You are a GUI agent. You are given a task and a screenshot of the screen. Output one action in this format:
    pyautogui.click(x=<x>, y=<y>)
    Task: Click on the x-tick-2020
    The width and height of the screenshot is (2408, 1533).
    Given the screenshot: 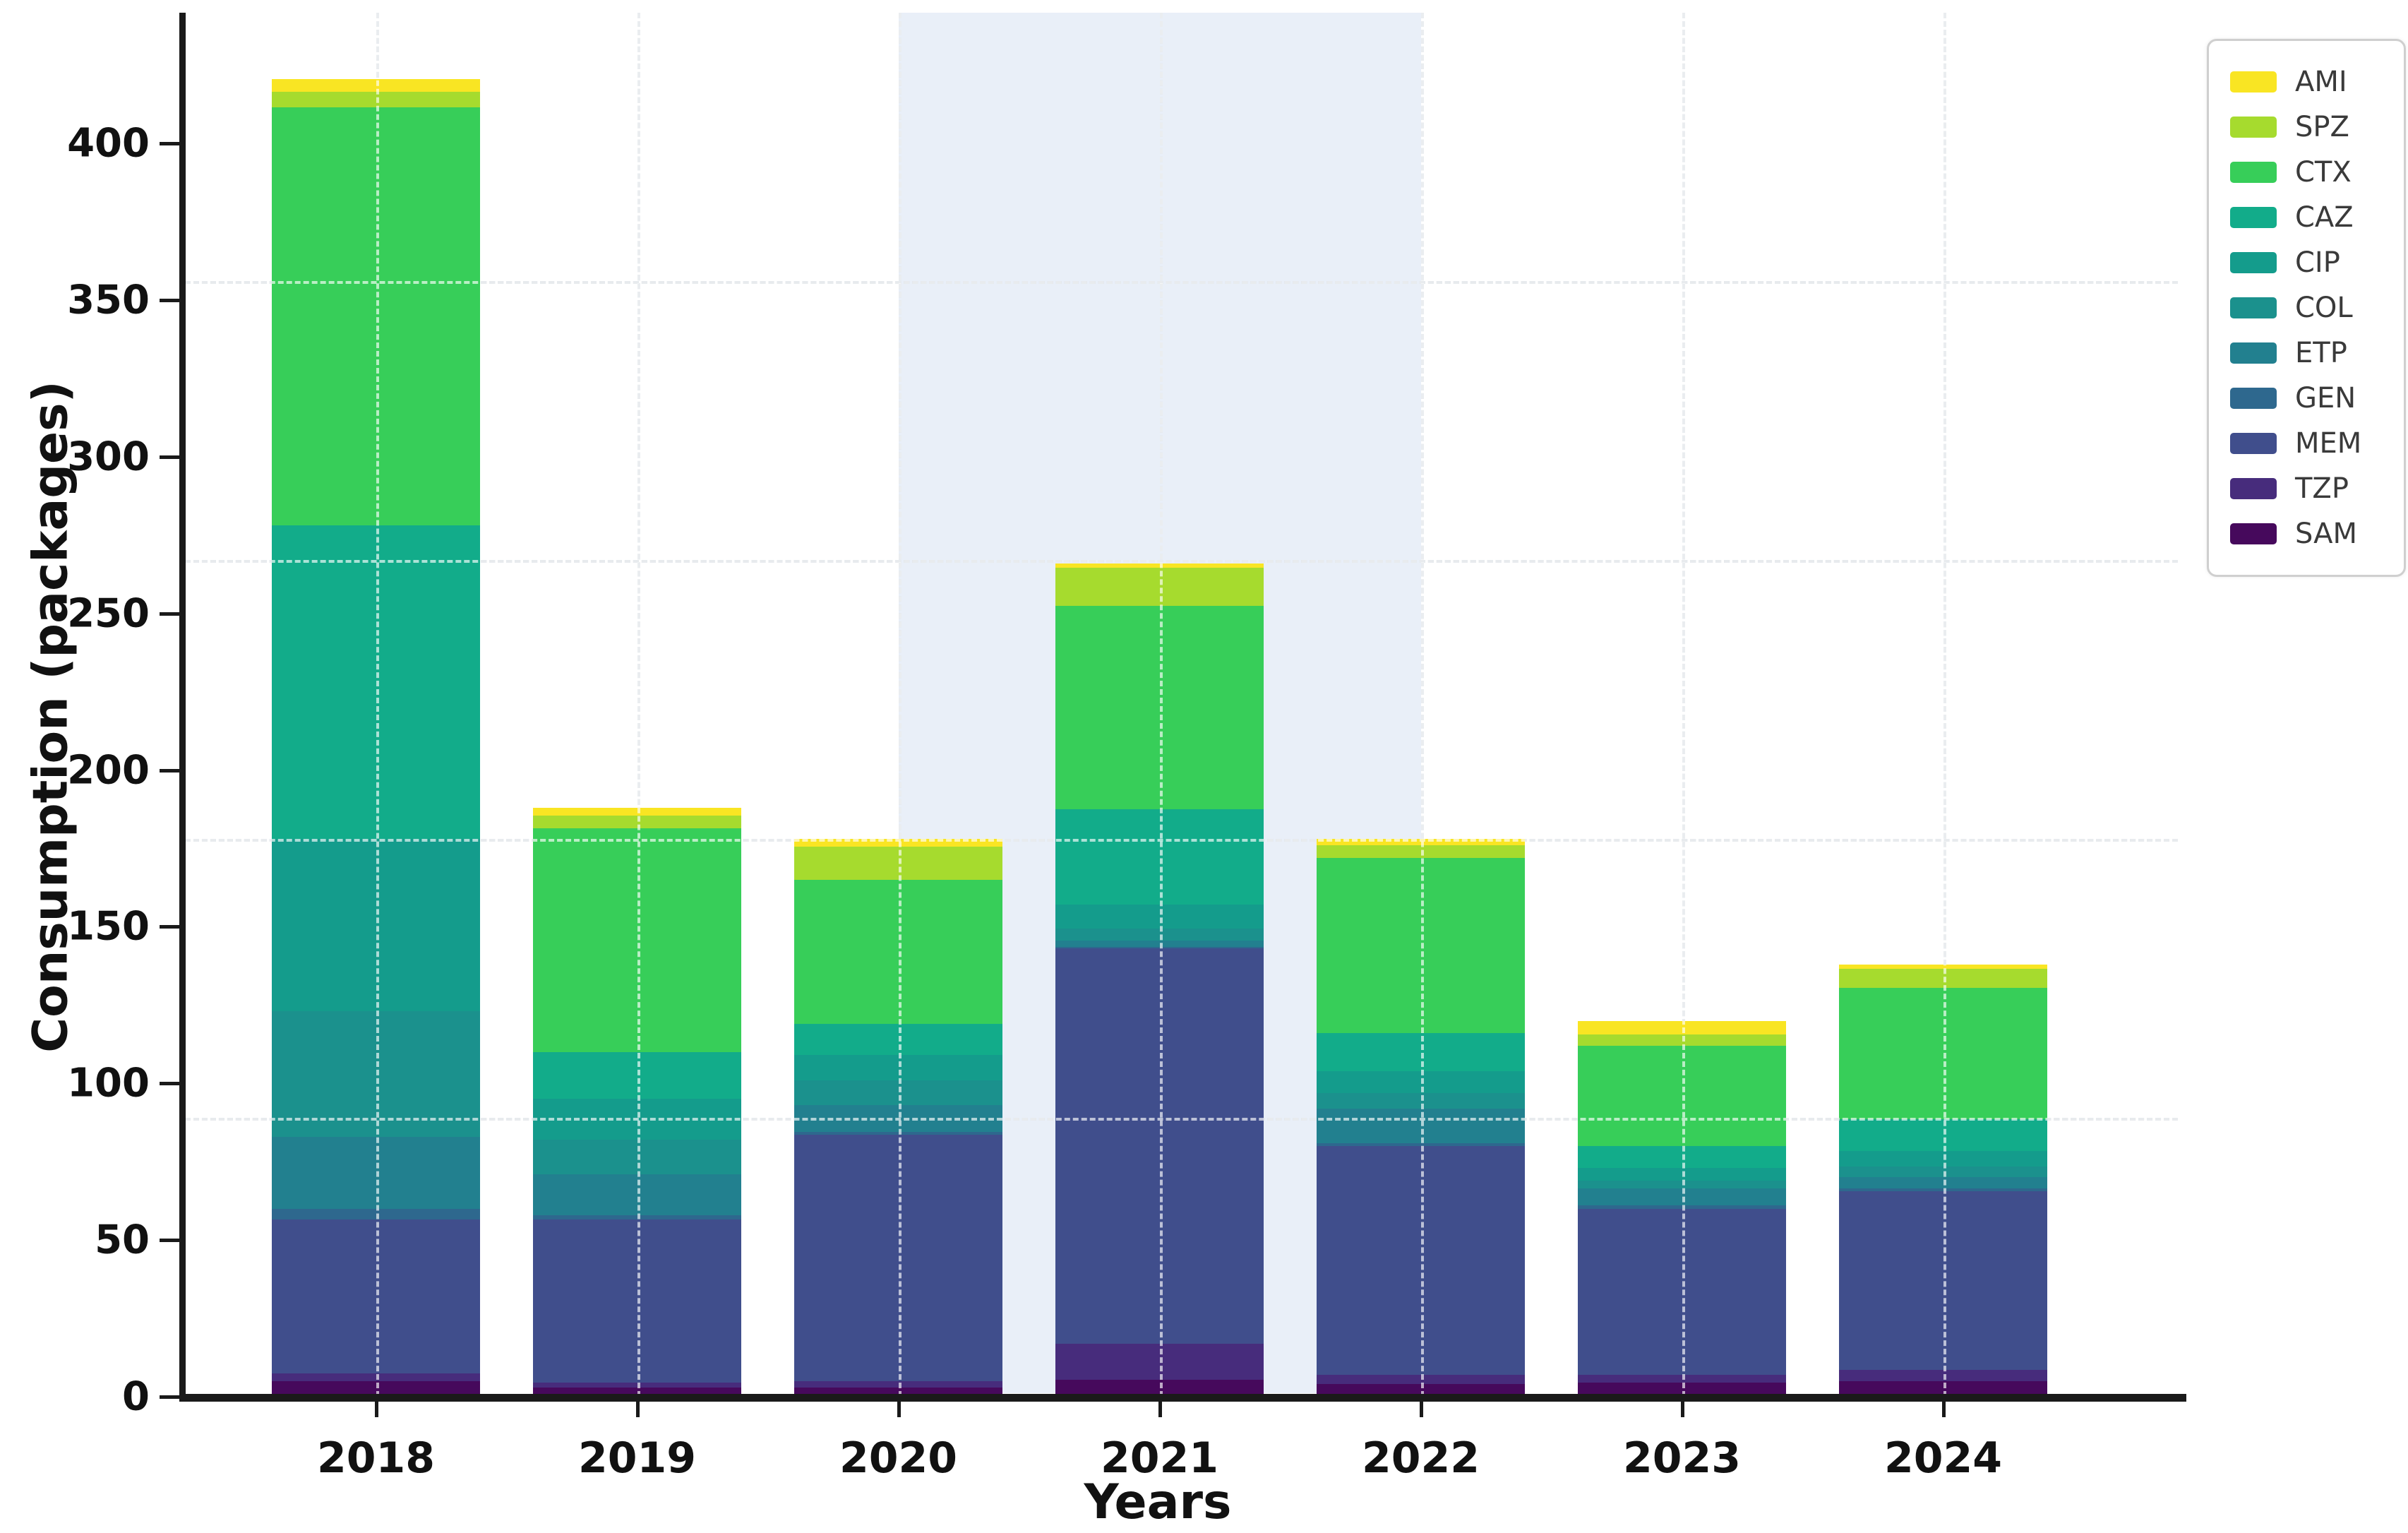 What is the action you would take?
    pyautogui.click(x=899, y=1409)
    